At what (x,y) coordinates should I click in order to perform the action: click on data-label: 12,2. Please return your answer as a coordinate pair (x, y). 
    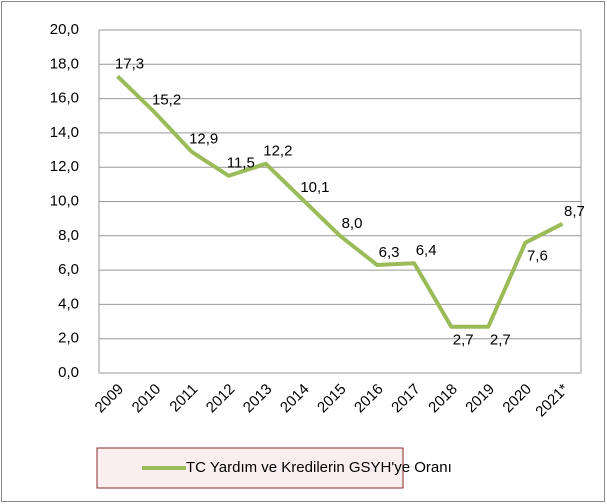
    Looking at the image, I should click on (277, 151).